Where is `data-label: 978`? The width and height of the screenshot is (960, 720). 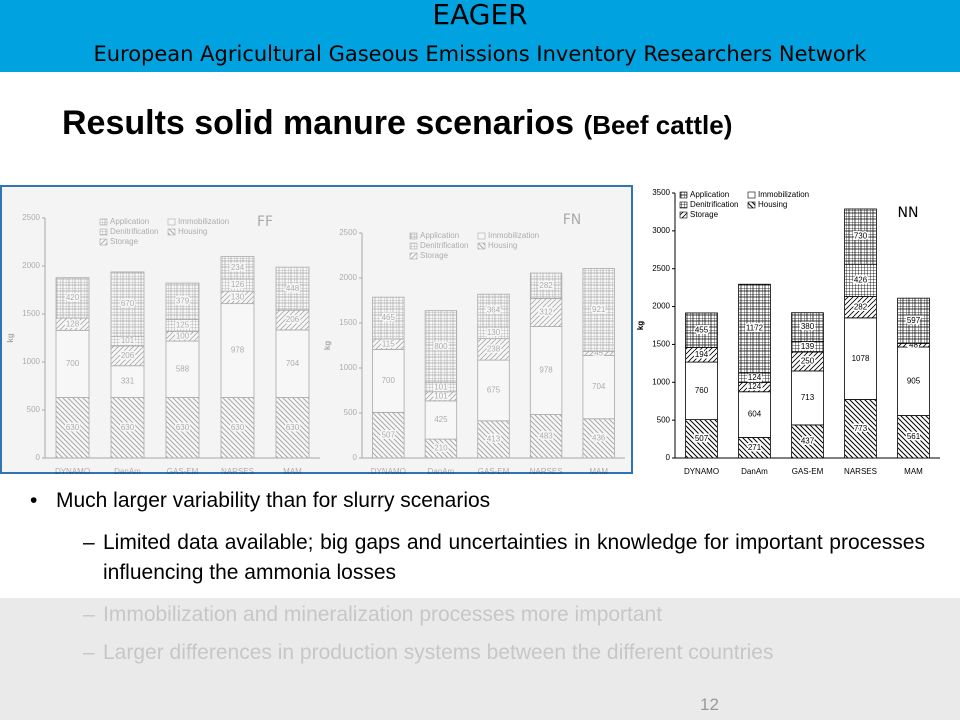 data-label: 978 is located at coordinates (238, 350).